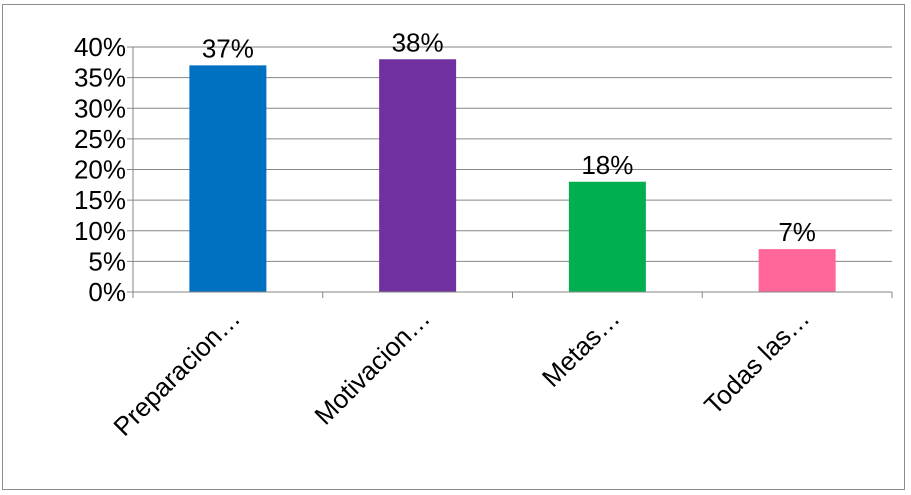  I want to click on y-tick-label: 15%, so click(100, 200).